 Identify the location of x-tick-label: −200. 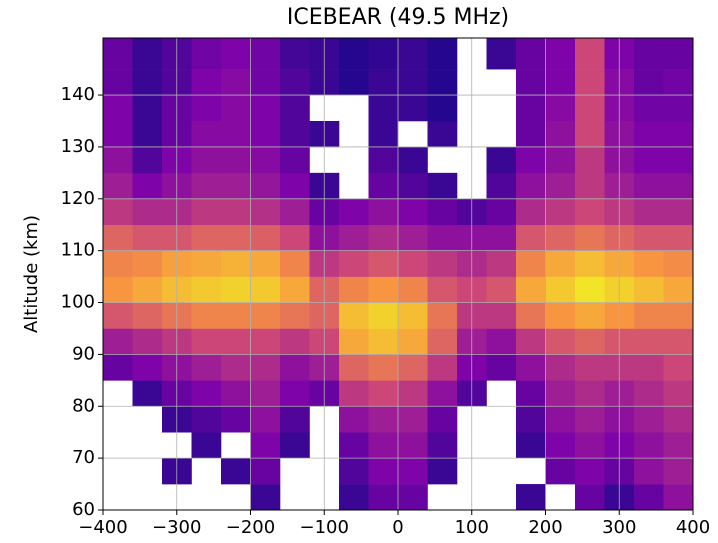
(250, 527).